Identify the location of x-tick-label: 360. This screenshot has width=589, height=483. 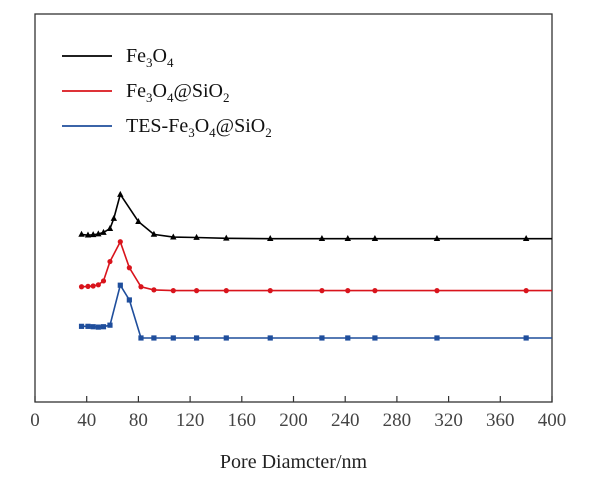
(500, 420).